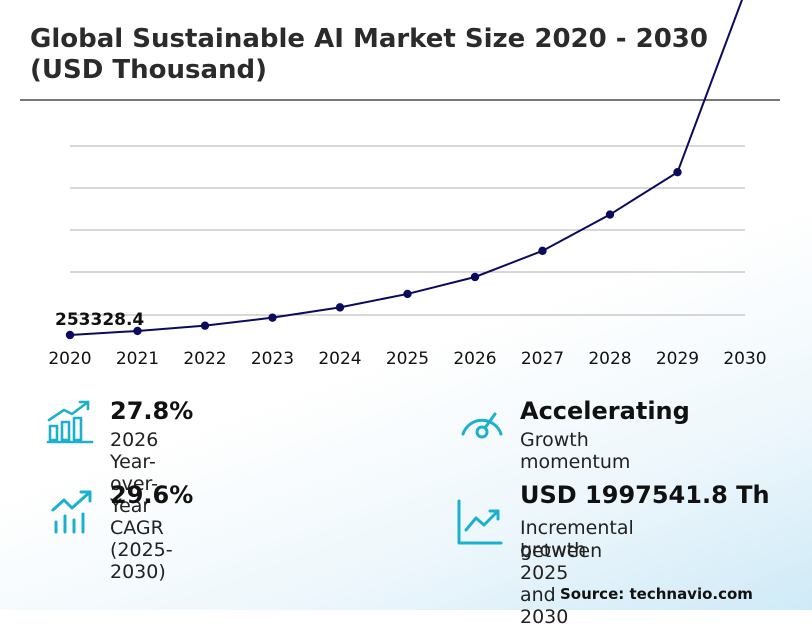 The height and width of the screenshot is (628, 812). What do you see at coordinates (339, 359) in the screenshot?
I see `x-tick-label-2024: 2024` at bounding box center [339, 359].